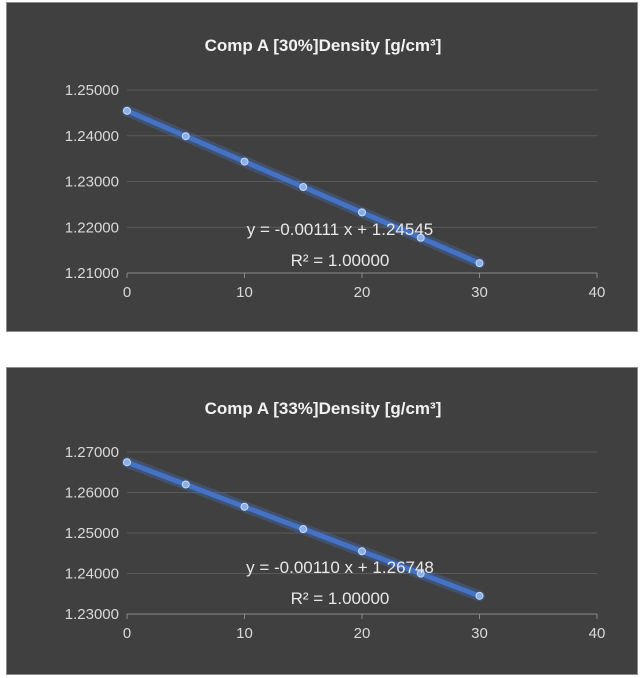  I want to click on y-tick-label: 1.21000, so click(92, 273).